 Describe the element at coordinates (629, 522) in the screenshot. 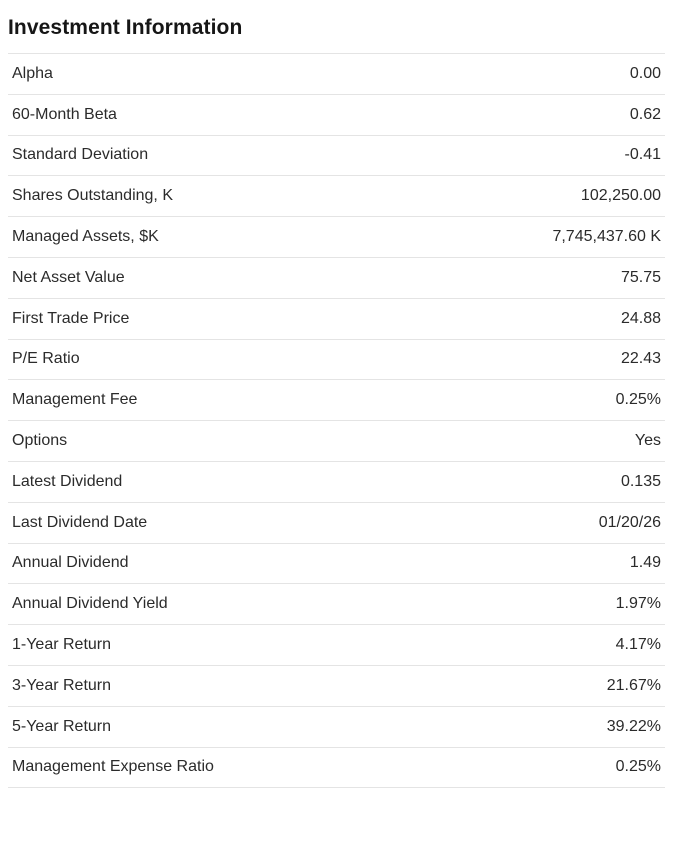

I see `row-value: 01/20/26` at that location.